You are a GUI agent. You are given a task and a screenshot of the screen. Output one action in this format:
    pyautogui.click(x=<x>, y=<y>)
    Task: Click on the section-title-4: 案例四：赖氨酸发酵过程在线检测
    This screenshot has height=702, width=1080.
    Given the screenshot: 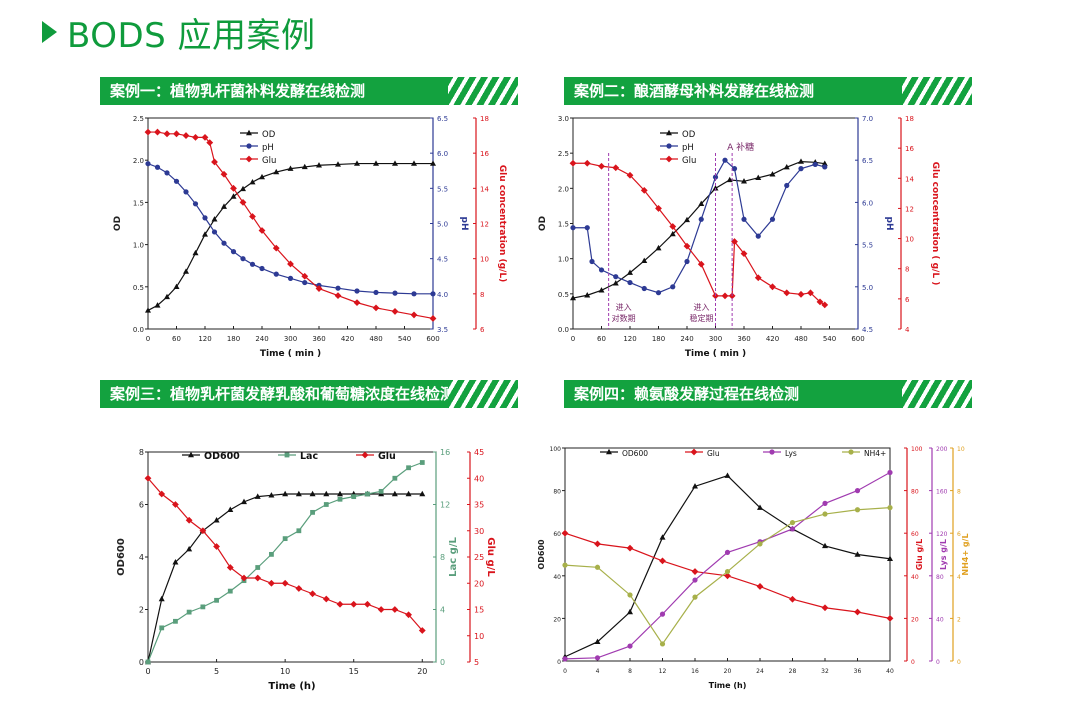 What is the action you would take?
    pyautogui.click(x=687, y=394)
    